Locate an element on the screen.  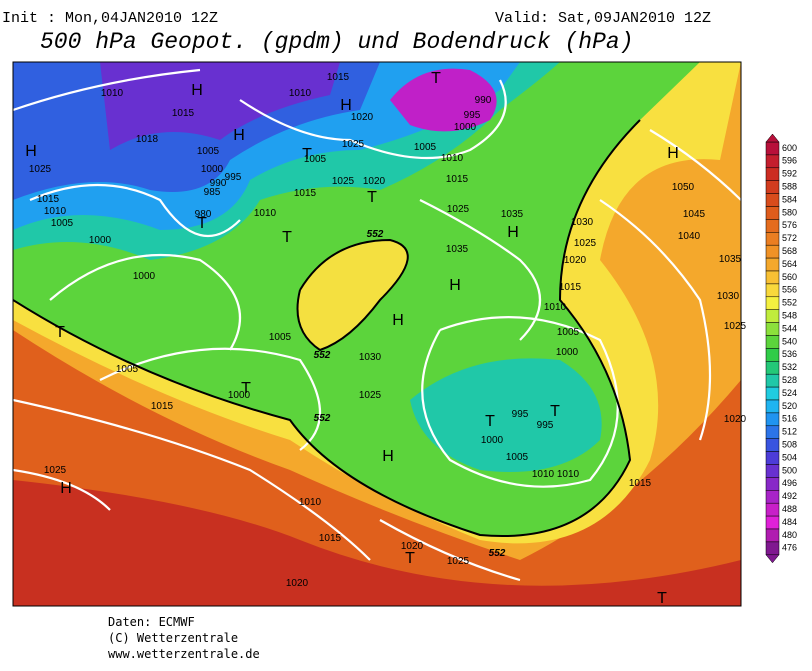
colorbar-bottom-cap is located at coordinates (772, 559).